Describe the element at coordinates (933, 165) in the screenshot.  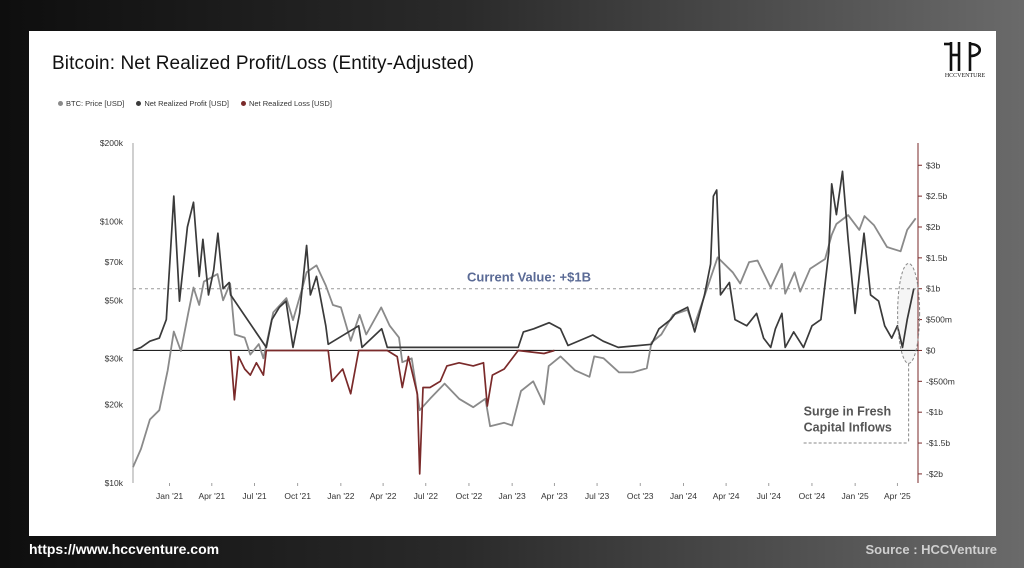
I see `right-tick-label: $3b` at that location.